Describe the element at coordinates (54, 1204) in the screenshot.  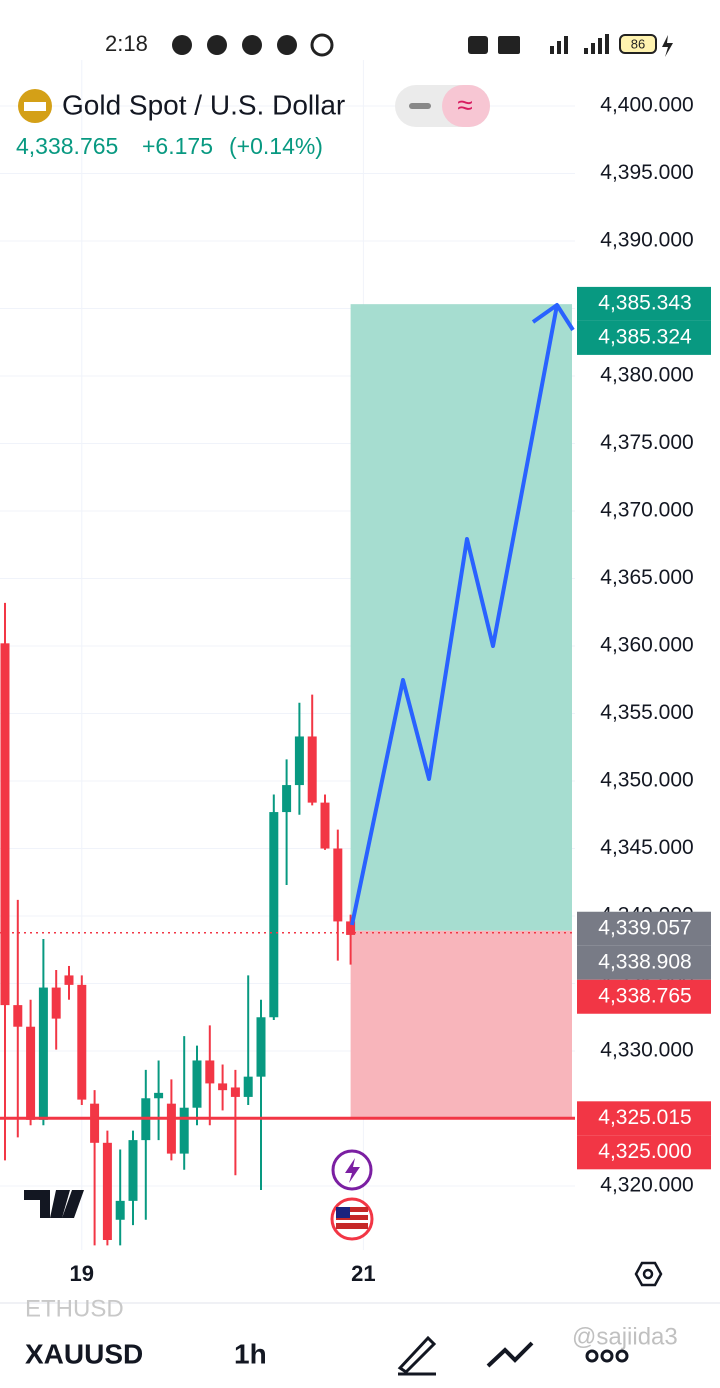
I see `tv-logo` at that location.